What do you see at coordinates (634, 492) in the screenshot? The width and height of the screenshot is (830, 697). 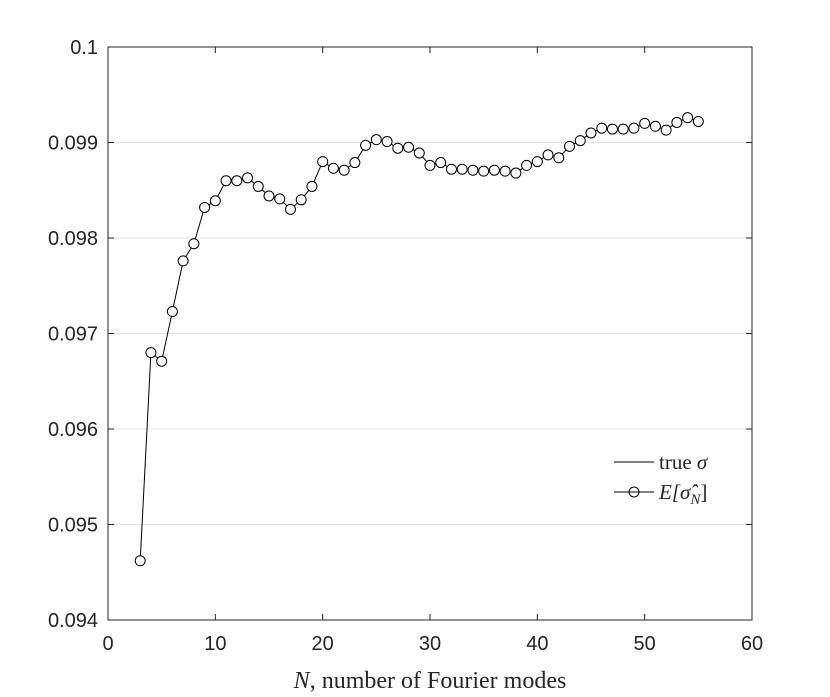 I see `legend-marker-expected-sigma-hat` at bounding box center [634, 492].